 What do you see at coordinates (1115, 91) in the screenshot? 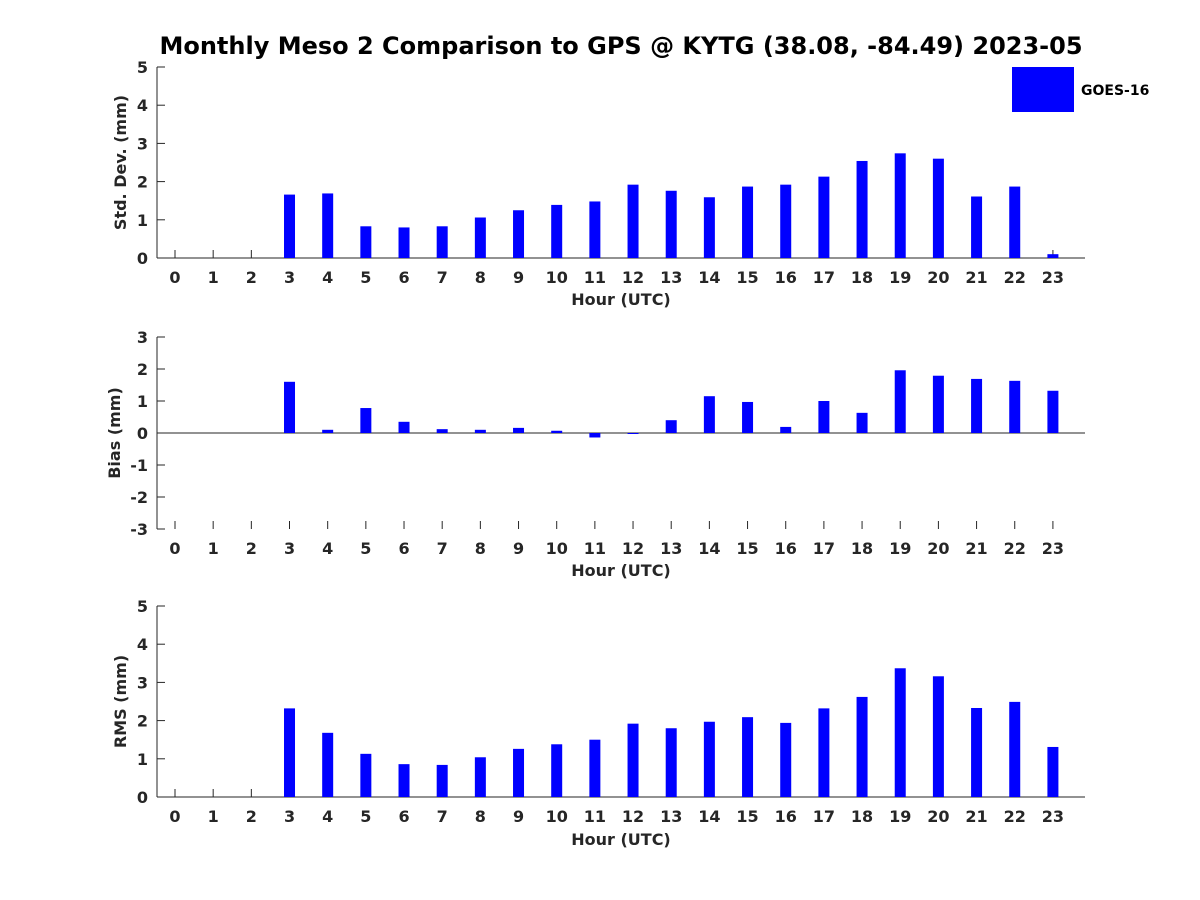
I see `legend-label: GOES-16` at bounding box center [1115, 91].